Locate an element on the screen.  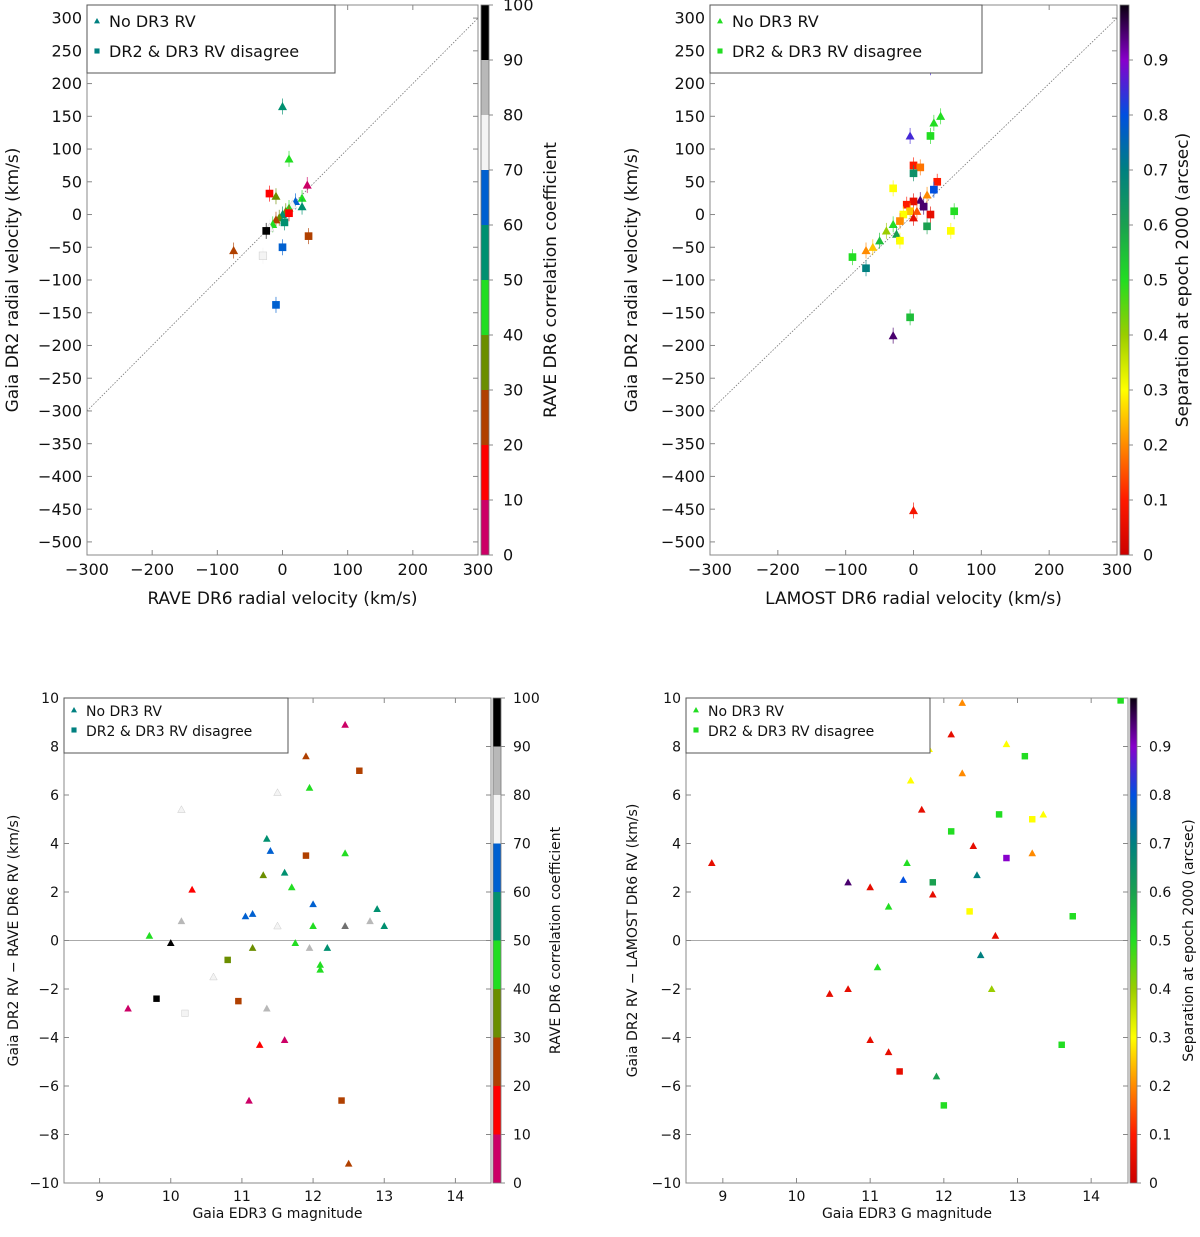
y-tick-label: −300 is located at coordinates (60, 411).